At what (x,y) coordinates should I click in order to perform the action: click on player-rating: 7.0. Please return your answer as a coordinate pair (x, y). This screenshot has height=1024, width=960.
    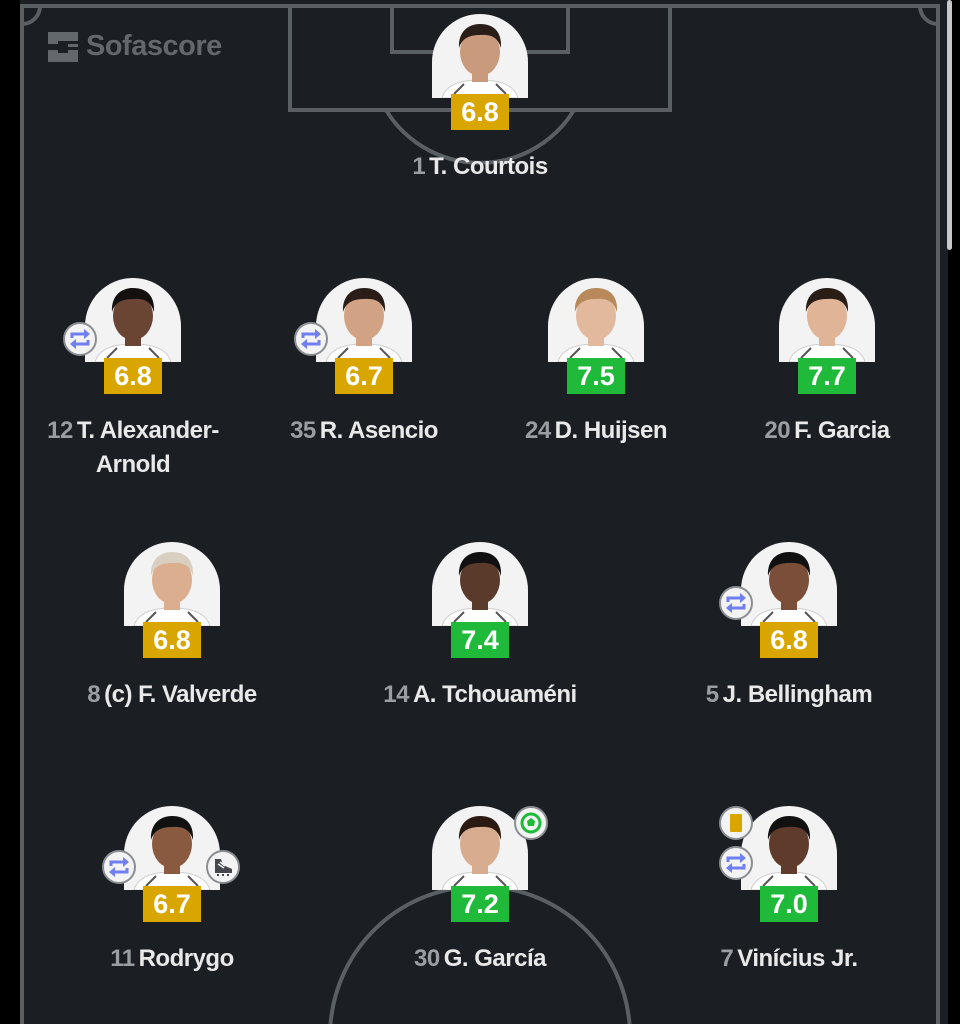
    Looking at the image, I should click on (789, 904).